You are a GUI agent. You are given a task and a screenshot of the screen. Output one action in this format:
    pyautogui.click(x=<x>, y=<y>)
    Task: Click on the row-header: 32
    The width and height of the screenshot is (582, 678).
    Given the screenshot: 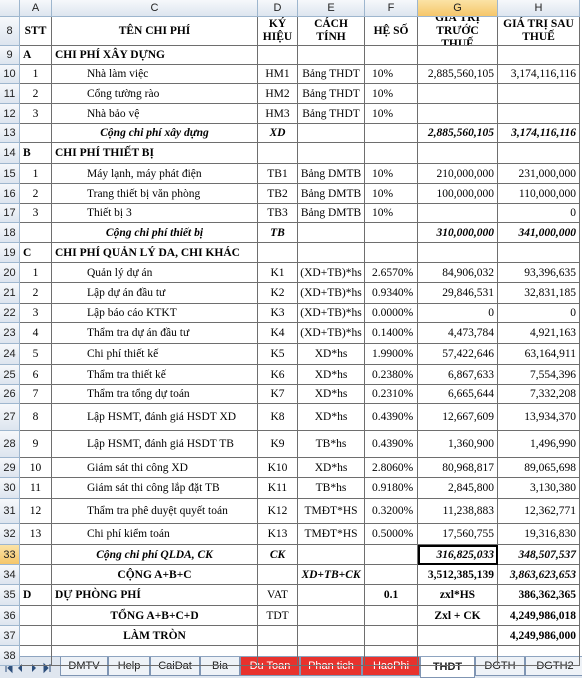 What is the action you would take?
    pyautogui.click(x=10, y=534)
    